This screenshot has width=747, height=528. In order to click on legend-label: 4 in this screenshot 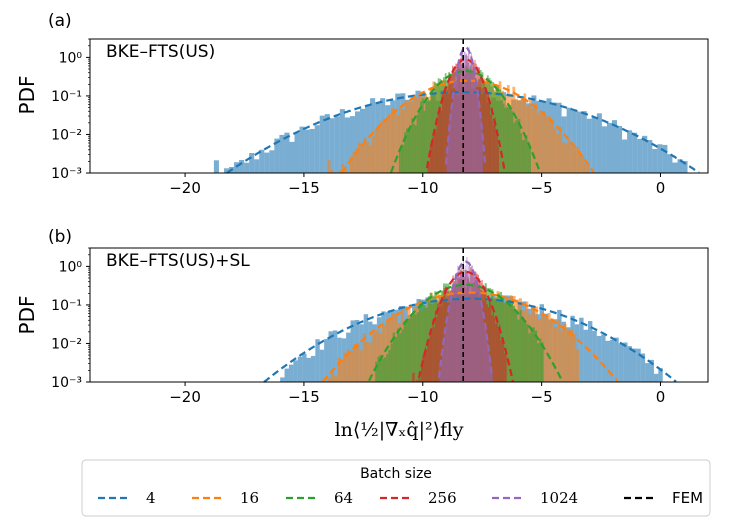, I will do `click(151, 498)`.